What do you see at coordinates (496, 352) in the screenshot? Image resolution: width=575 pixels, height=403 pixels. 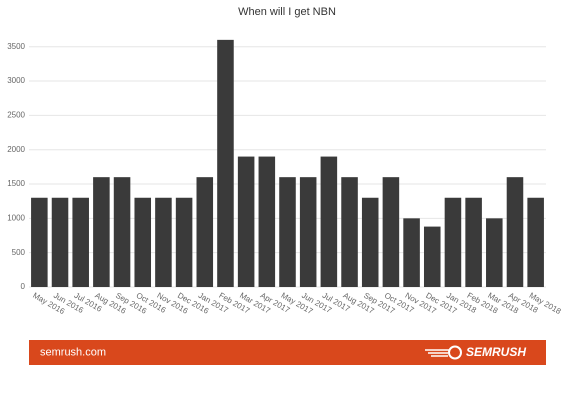 I see `footer-brand: SEMRUSH` at bounding box center [496, 352].